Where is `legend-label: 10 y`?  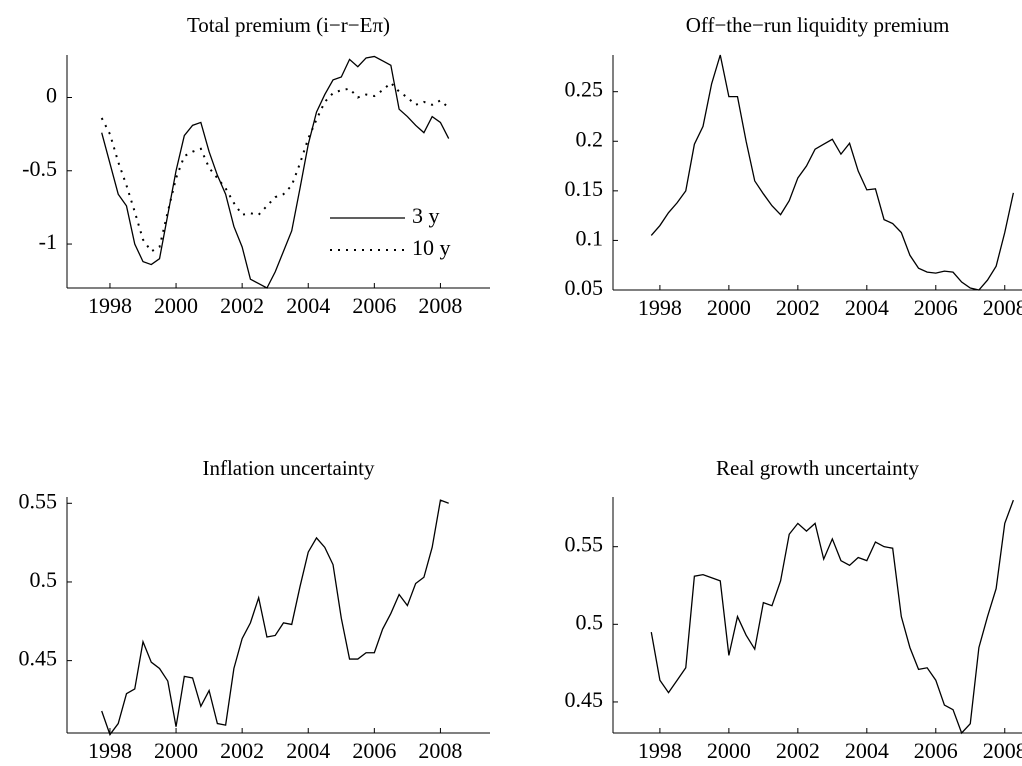 legend-label: 10 y is located at coordinates (431, 247).